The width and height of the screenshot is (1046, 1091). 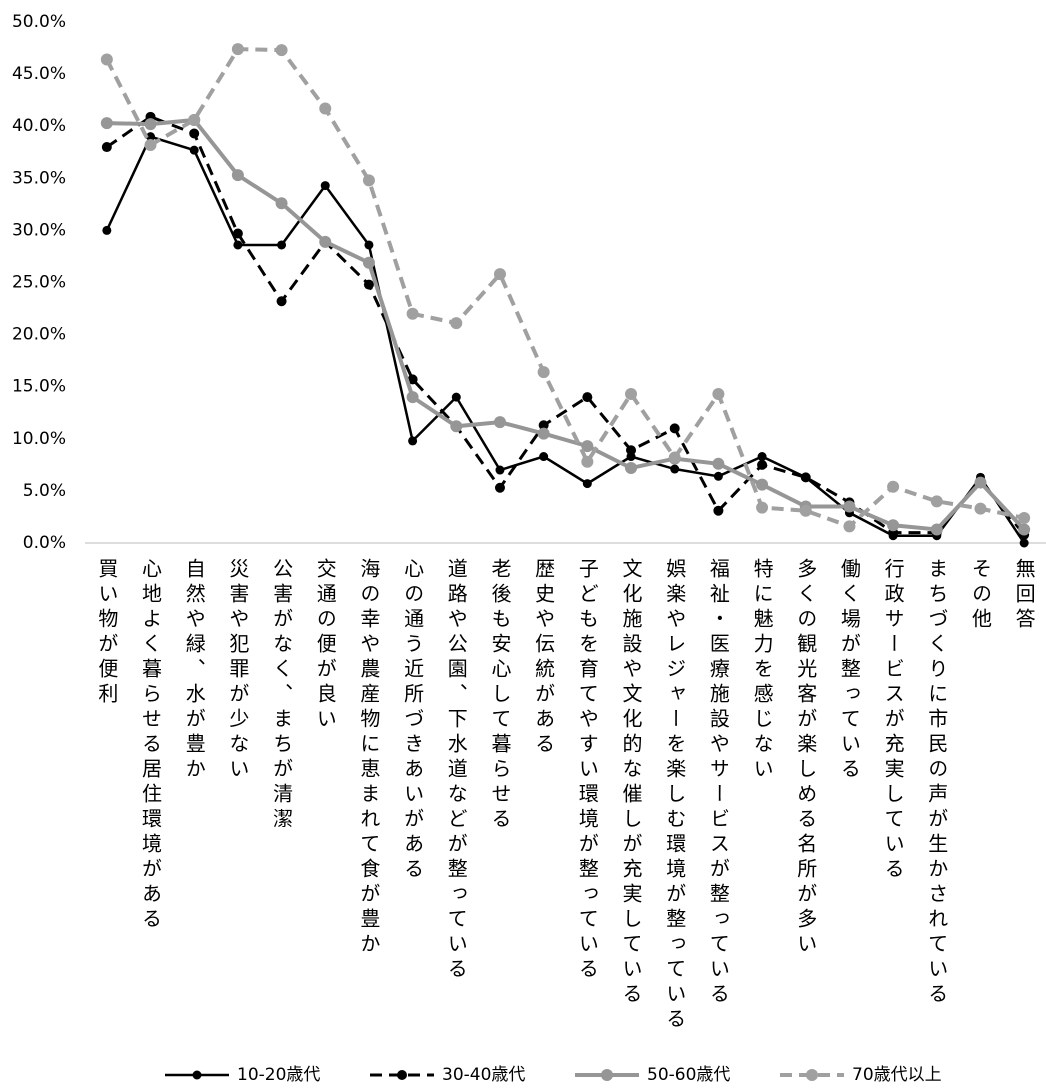 I want to click on y-tick-label: 30.0%, so click(x=39, y=230).